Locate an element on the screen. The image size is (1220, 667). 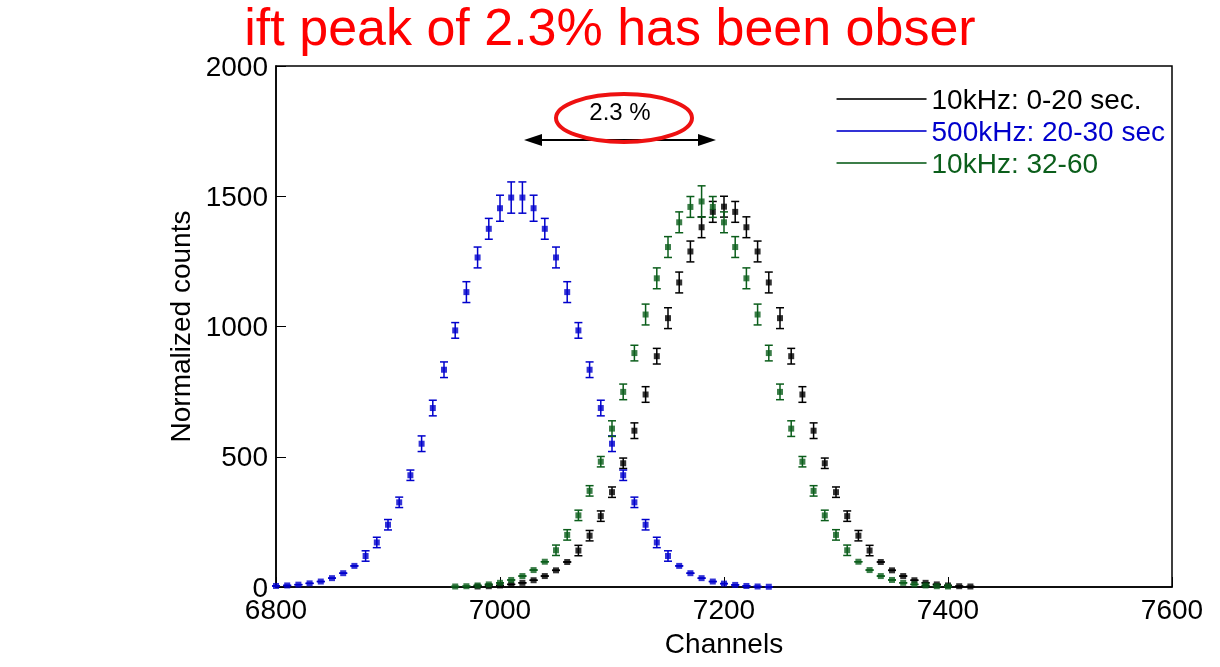
y-tick-label: 1000 is located at coordinates (236, 326).